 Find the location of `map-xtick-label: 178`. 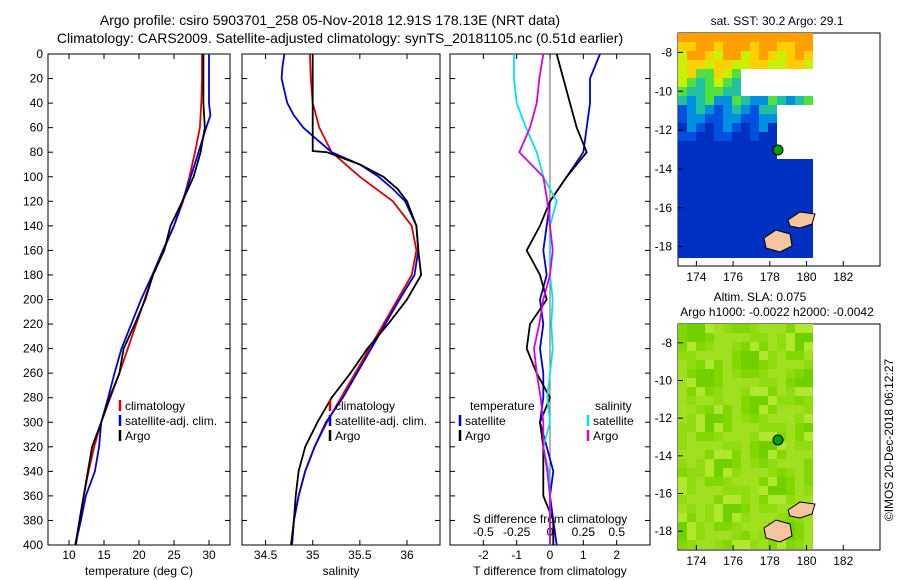

map-xtick-label: 178 is located at coordinates (770, 561).